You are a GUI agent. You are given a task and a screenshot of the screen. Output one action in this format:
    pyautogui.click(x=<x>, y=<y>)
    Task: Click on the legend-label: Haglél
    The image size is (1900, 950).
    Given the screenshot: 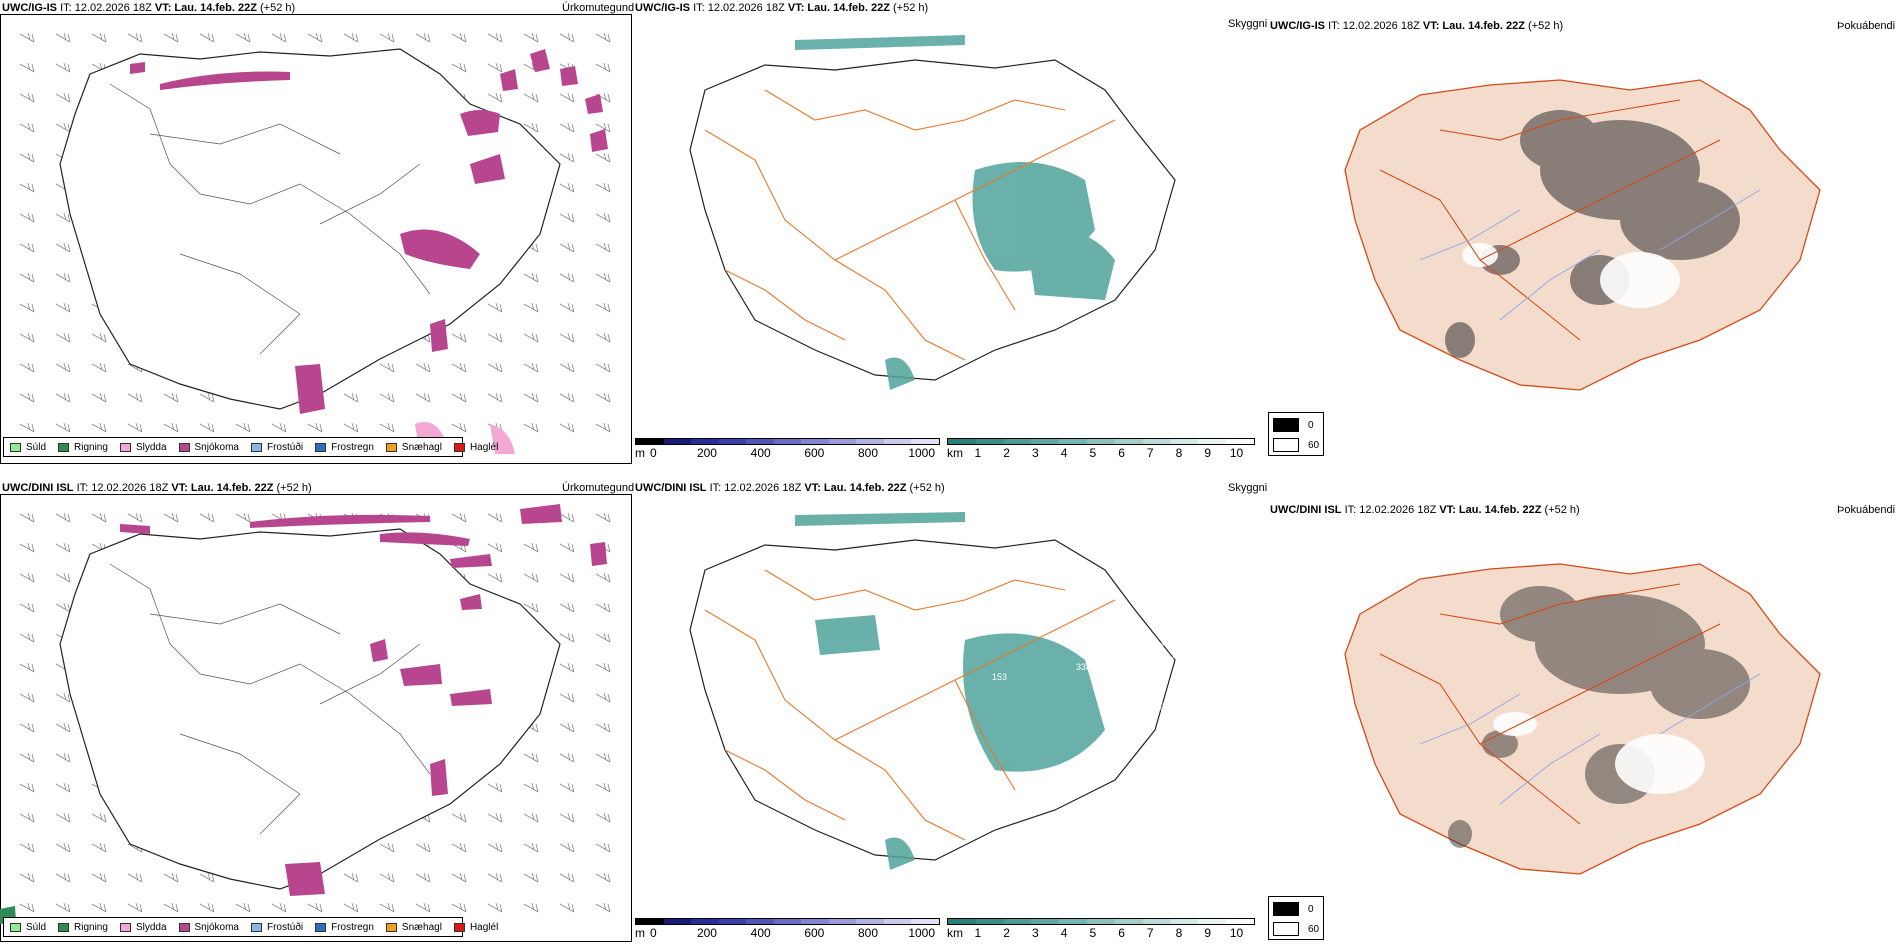 What is the action you would take?
    pyautogui.click(x=484, y=927)
    